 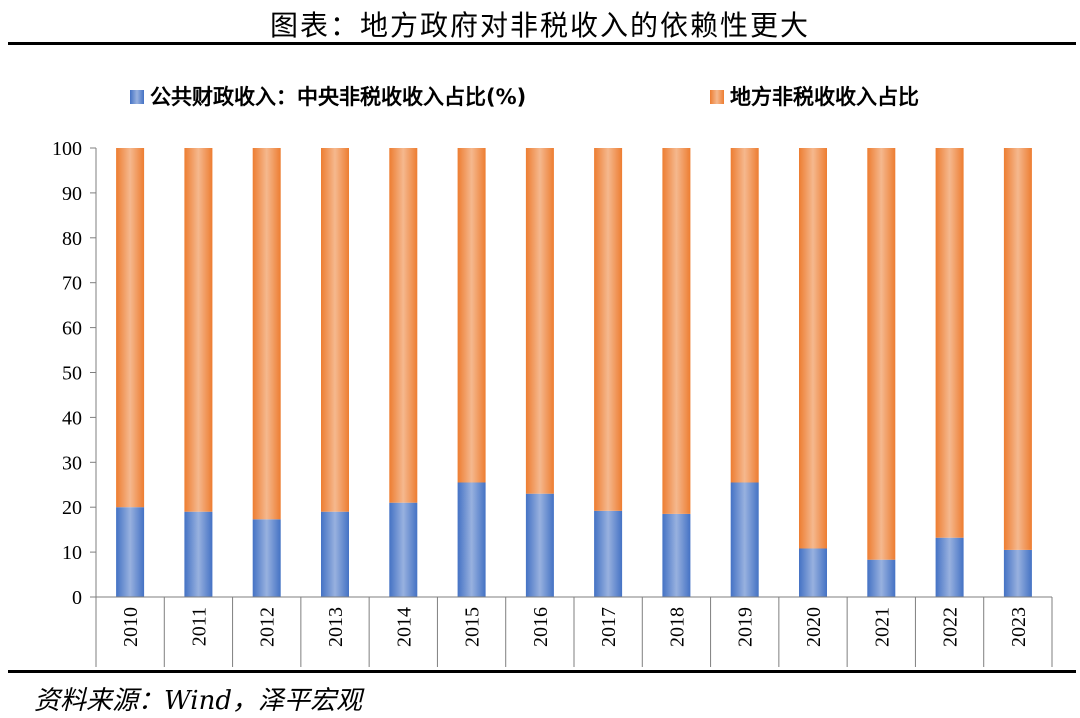 I want to click on y-tick-label: 80, so click(x=72, y=239).